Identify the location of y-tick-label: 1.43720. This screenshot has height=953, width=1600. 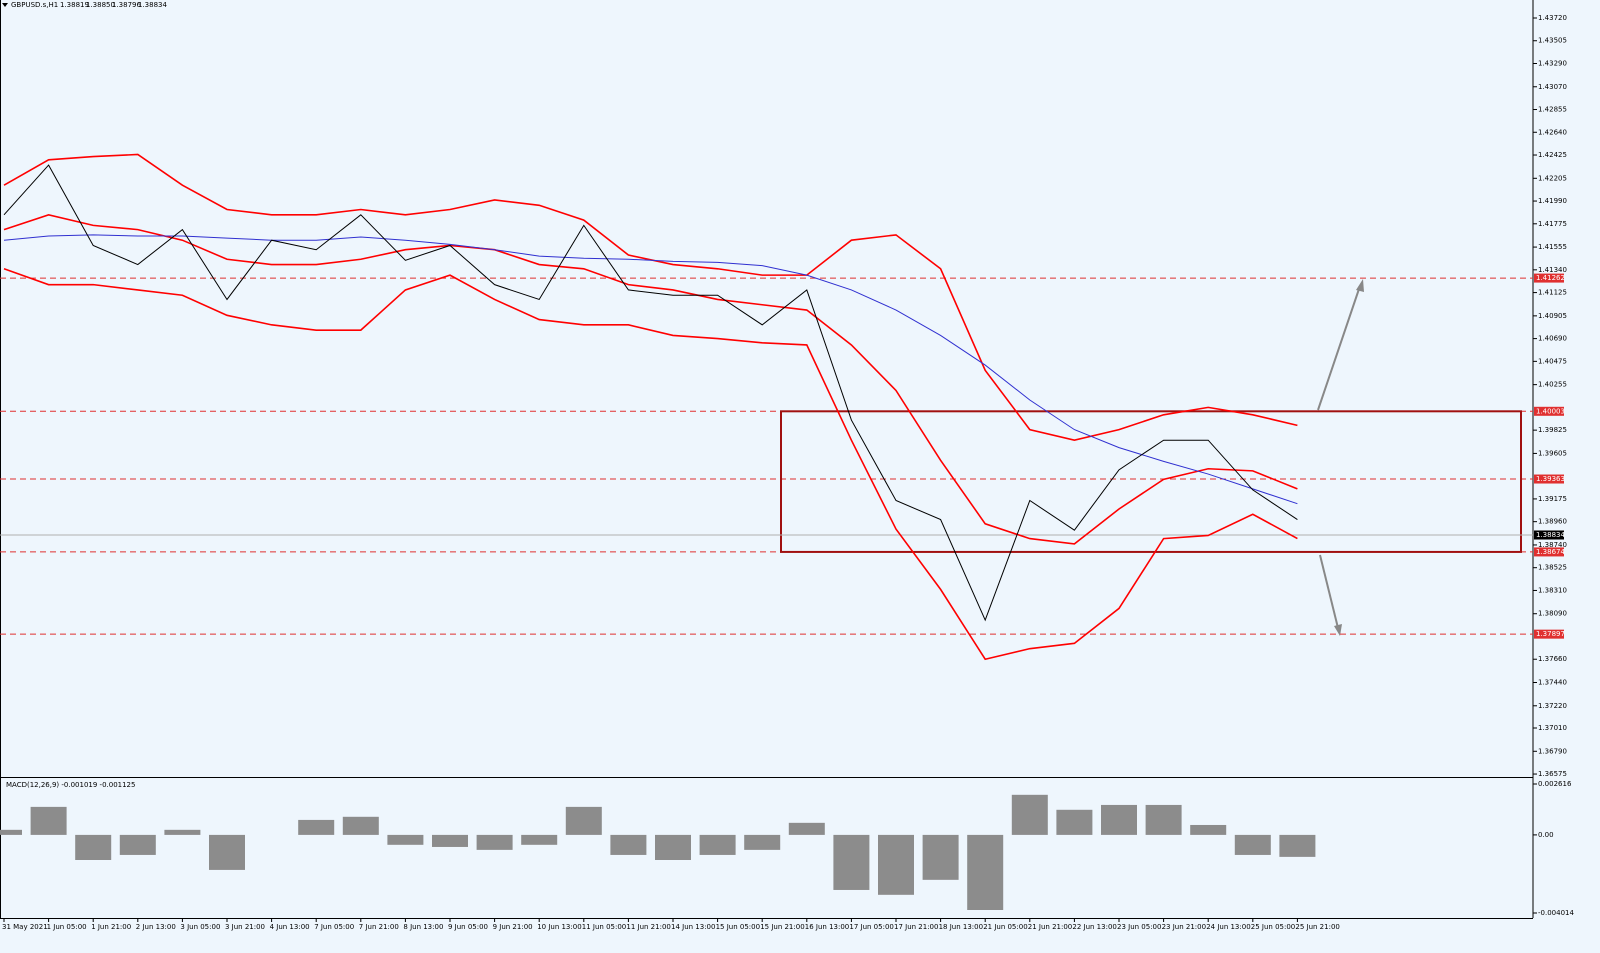
(1552, 18).